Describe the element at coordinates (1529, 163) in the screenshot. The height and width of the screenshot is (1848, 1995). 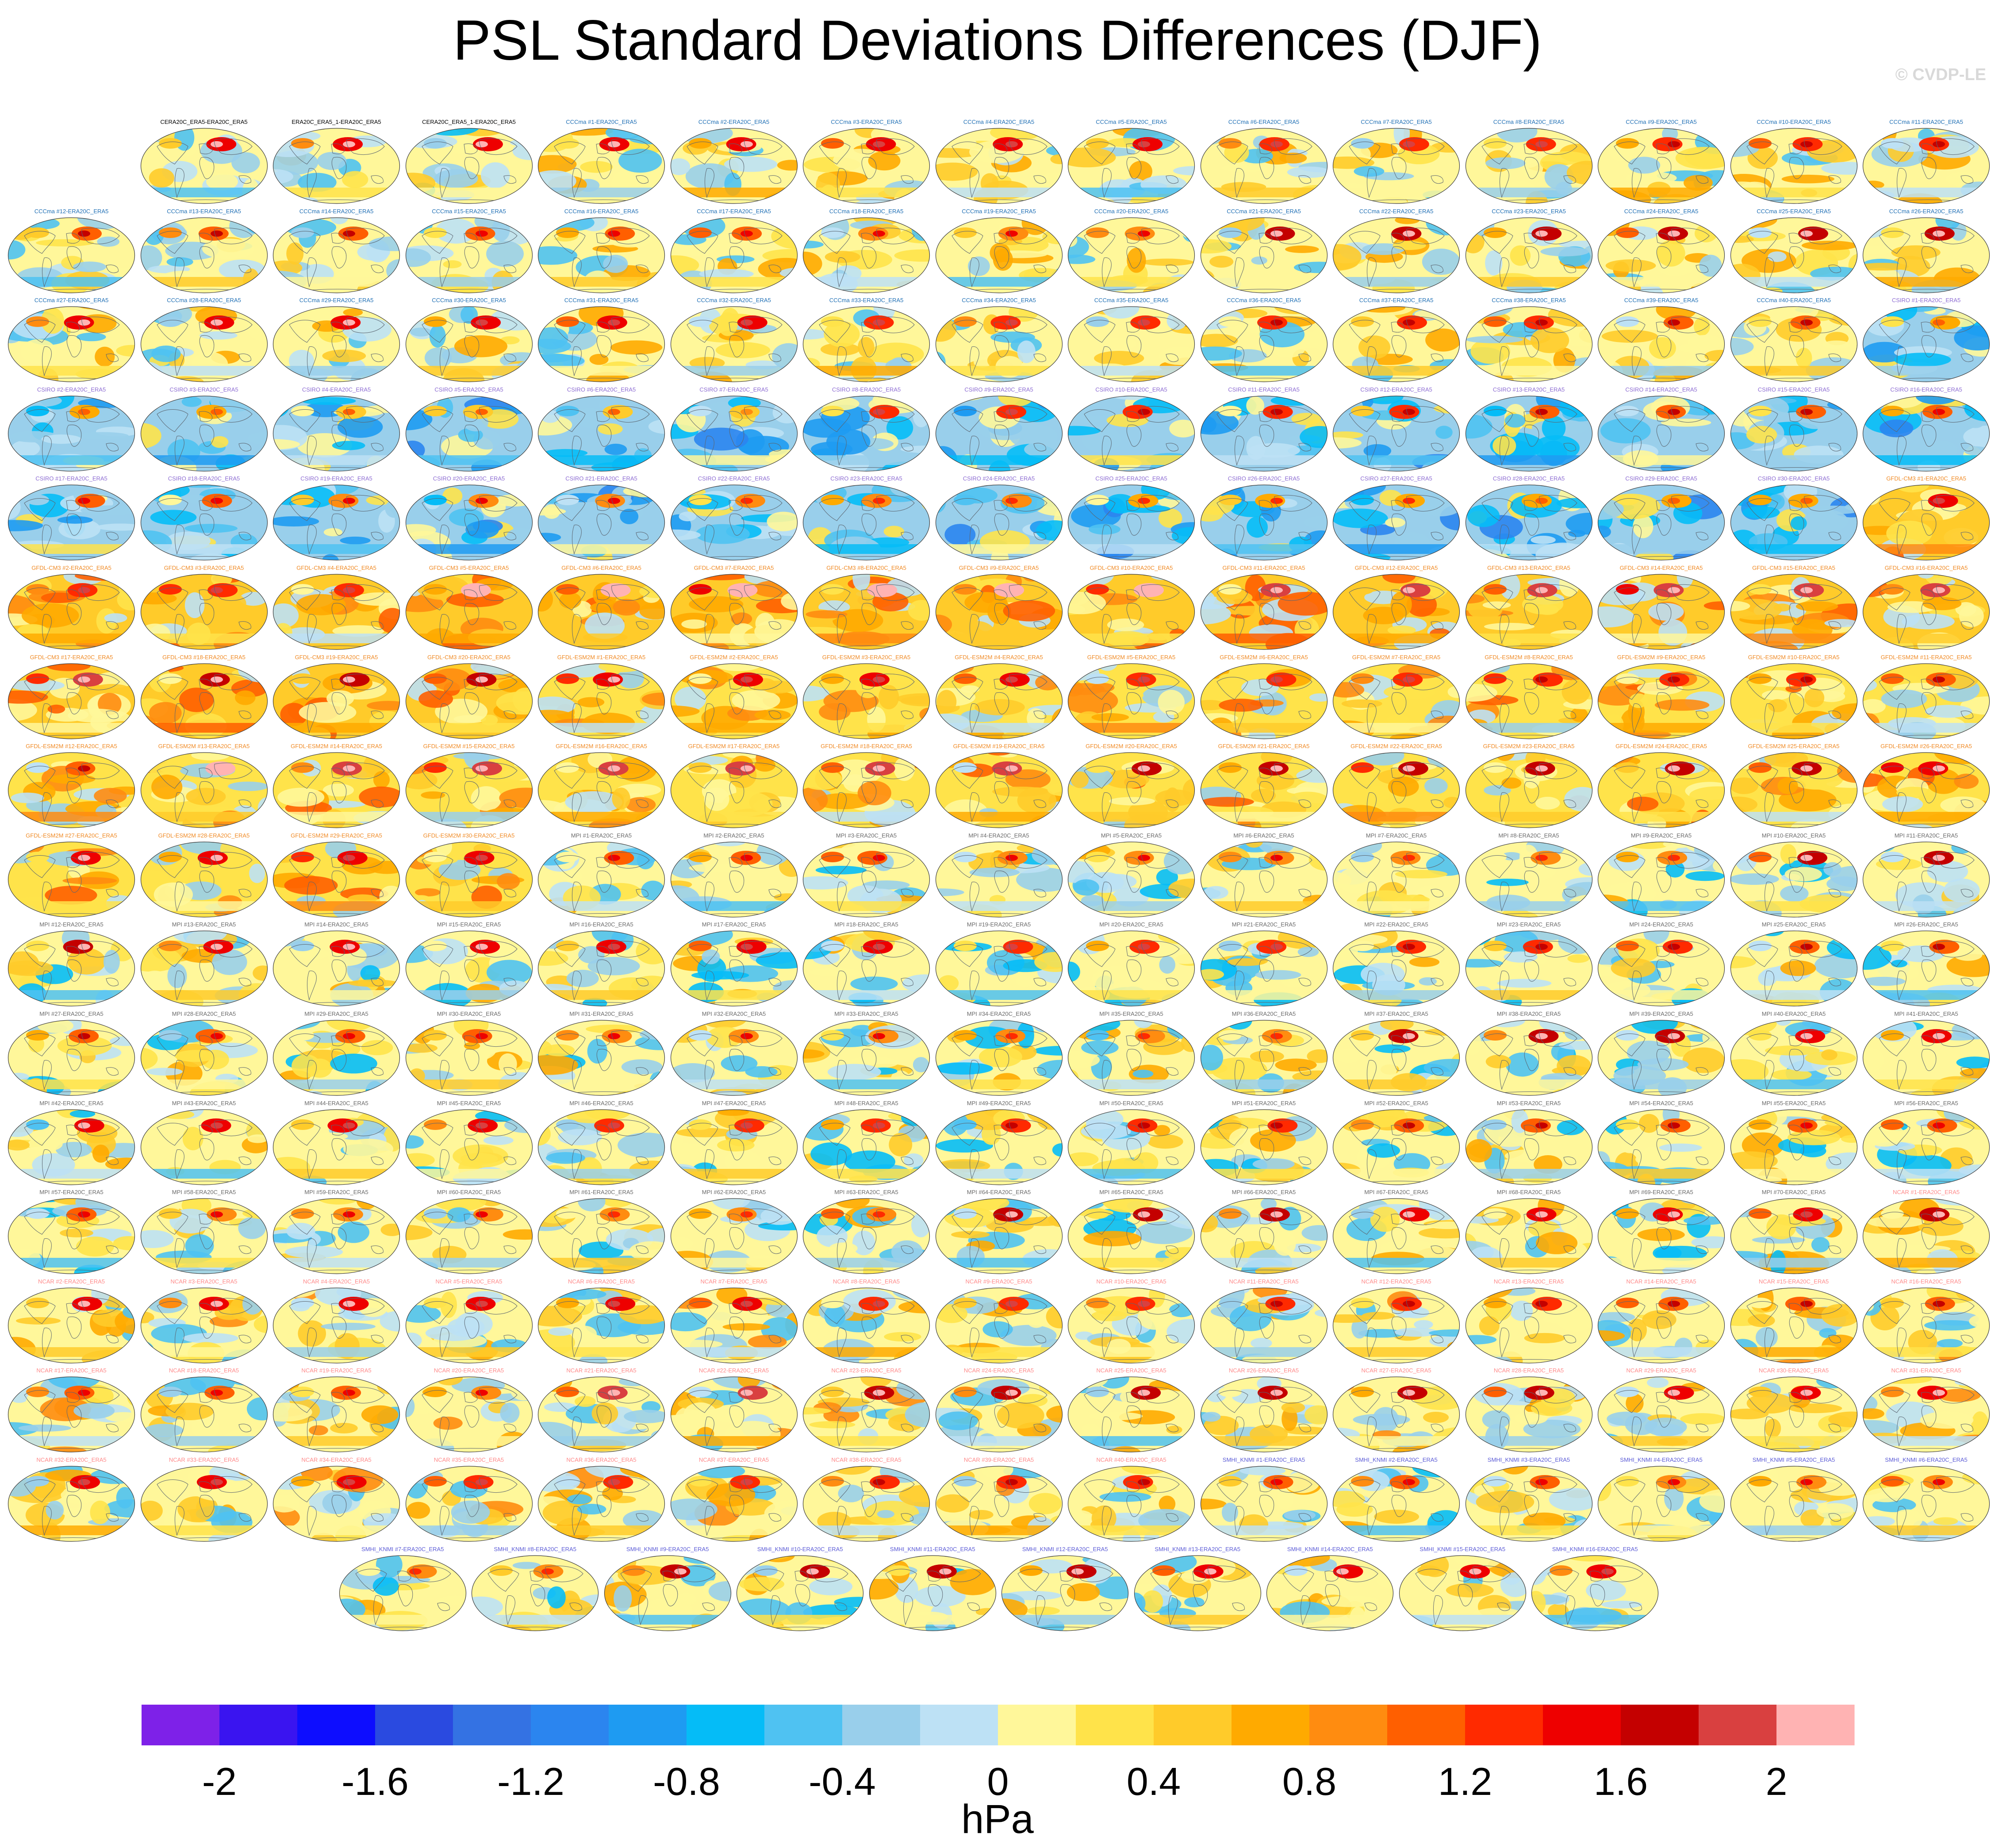
I see `map-panel: CCCma #8-ERA20C_ERA5` at that location.